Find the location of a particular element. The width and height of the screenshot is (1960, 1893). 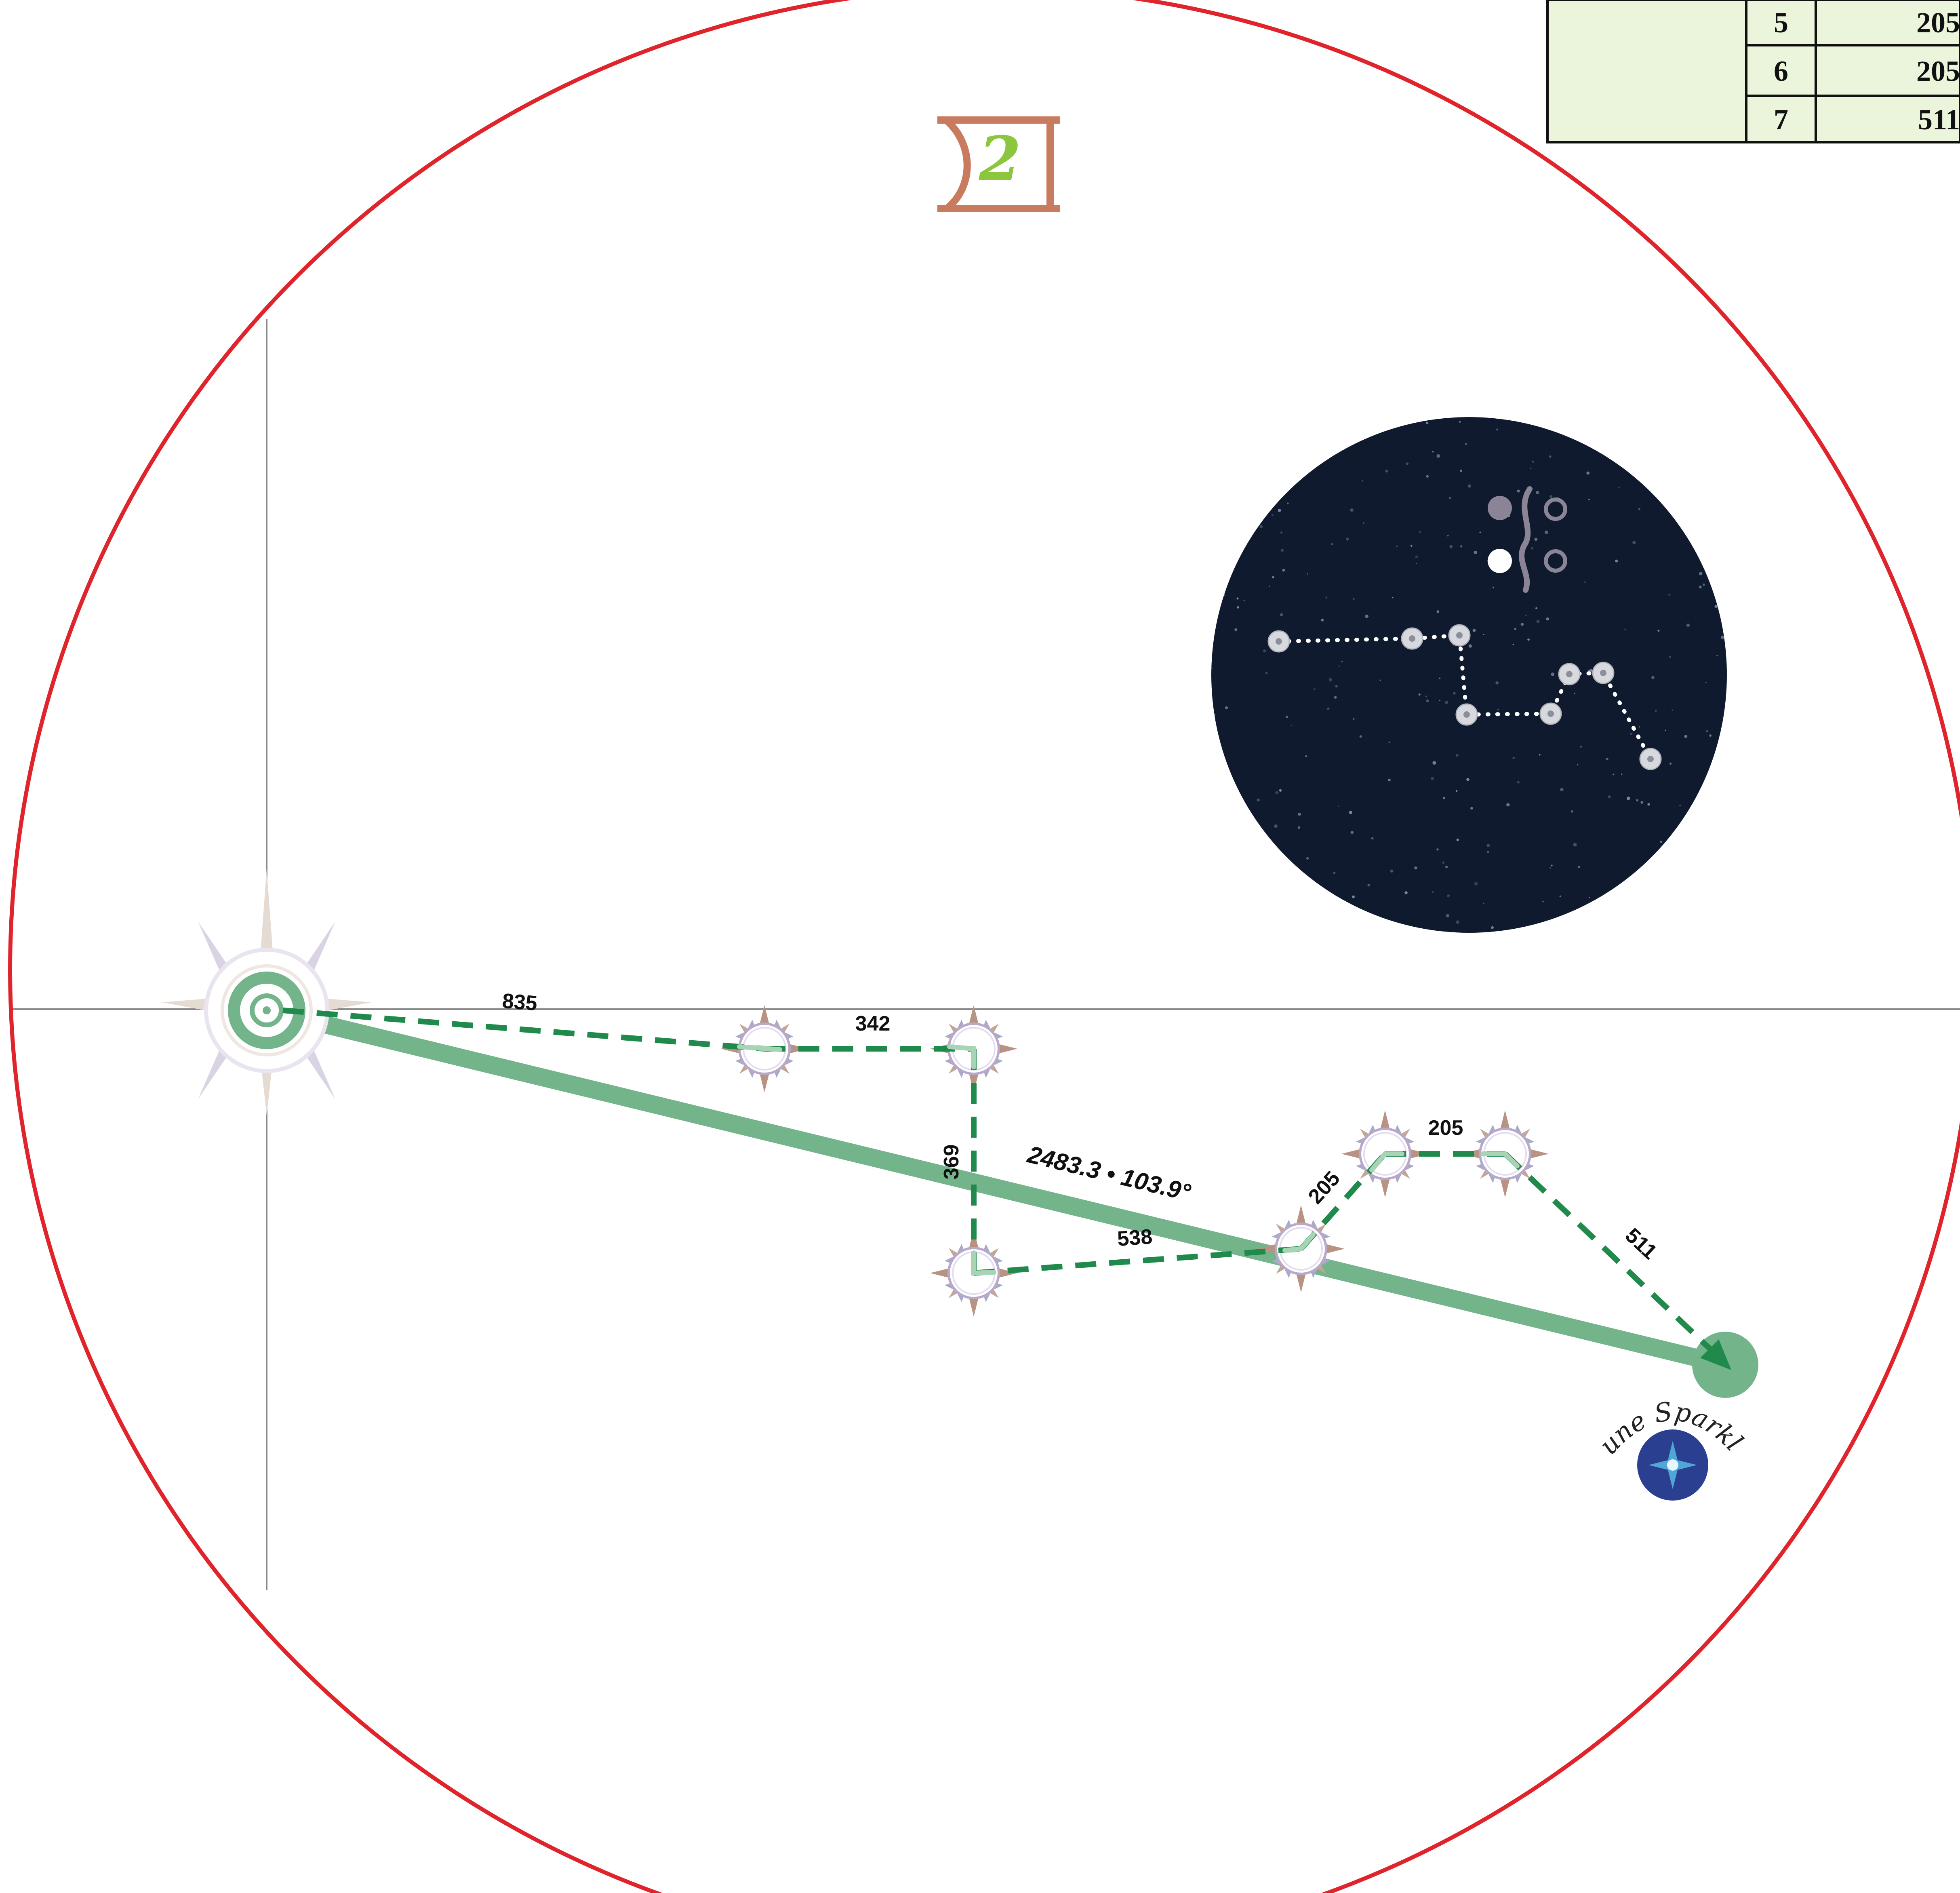

leg-label: 835 is located at coordinates (519, 1003).